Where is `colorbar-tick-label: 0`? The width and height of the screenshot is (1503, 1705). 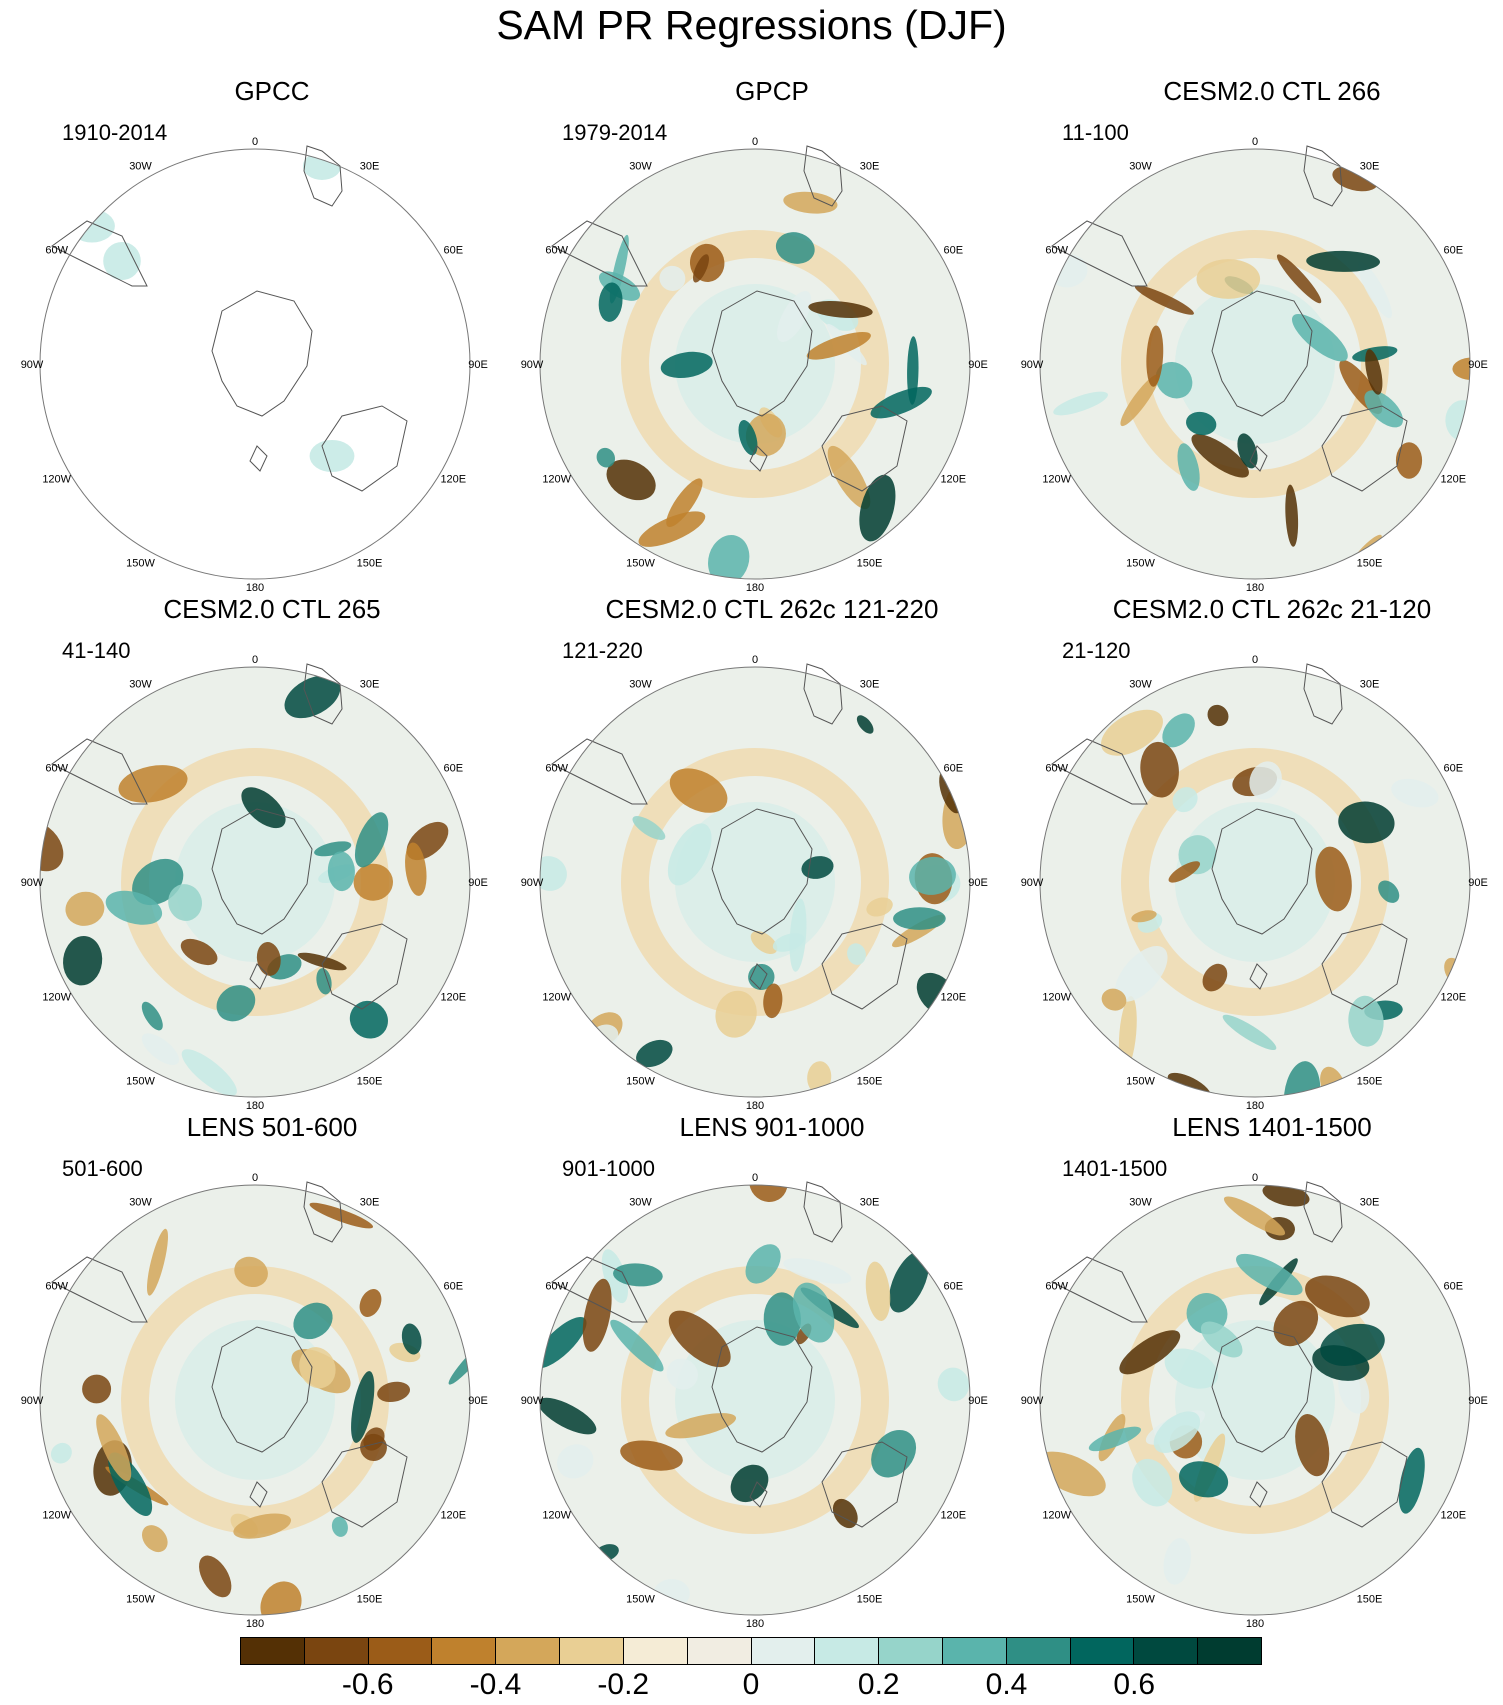 colorbar-tick-label: 0 is located at coordinates (751, 1684).